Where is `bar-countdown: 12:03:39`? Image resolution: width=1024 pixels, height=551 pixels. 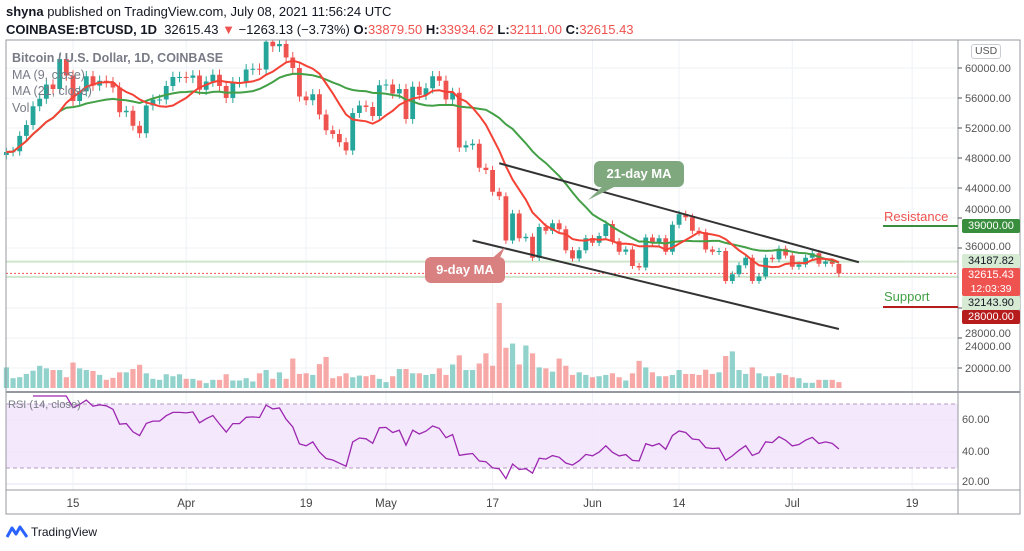 bar-countdown: 12:03:39 is located at coordinates (991, 289).